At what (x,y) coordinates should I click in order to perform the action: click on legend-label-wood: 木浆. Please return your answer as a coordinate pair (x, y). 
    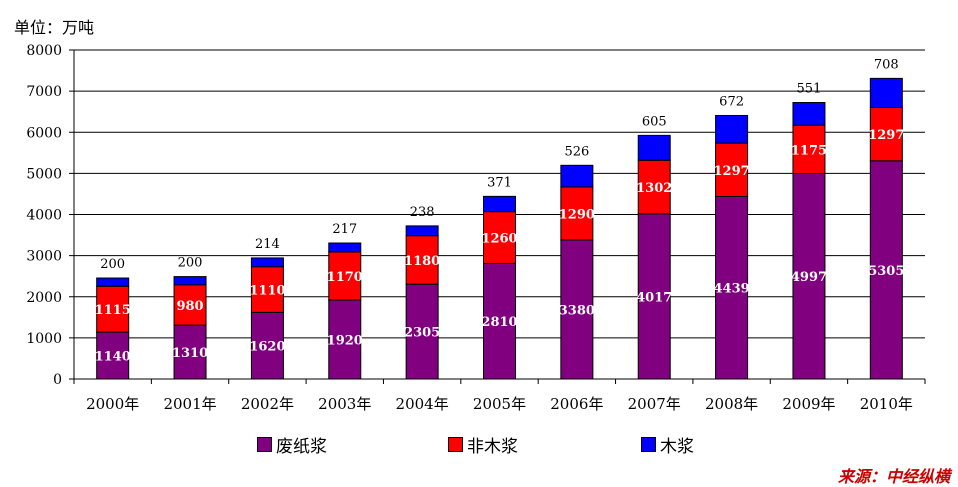
    Looking at the image, I should click on (677, 447).